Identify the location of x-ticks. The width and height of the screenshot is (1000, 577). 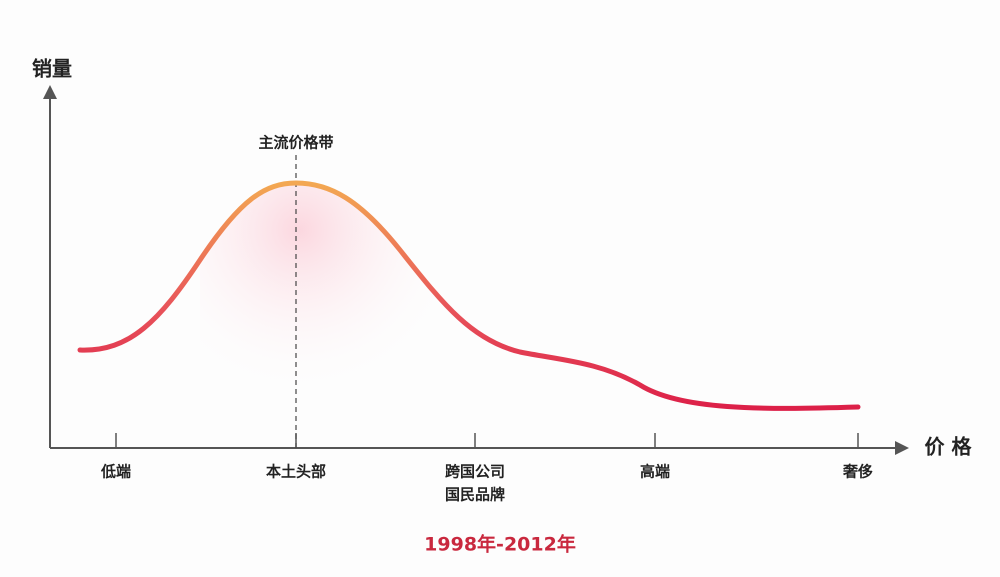
(487, 440).